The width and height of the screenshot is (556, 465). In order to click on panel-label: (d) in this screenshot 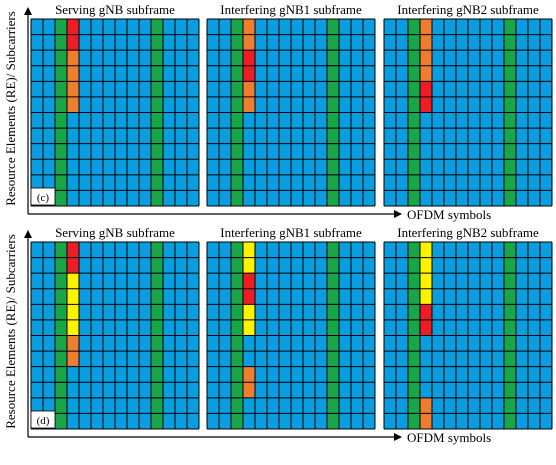, I will do `click(43, 421)`.